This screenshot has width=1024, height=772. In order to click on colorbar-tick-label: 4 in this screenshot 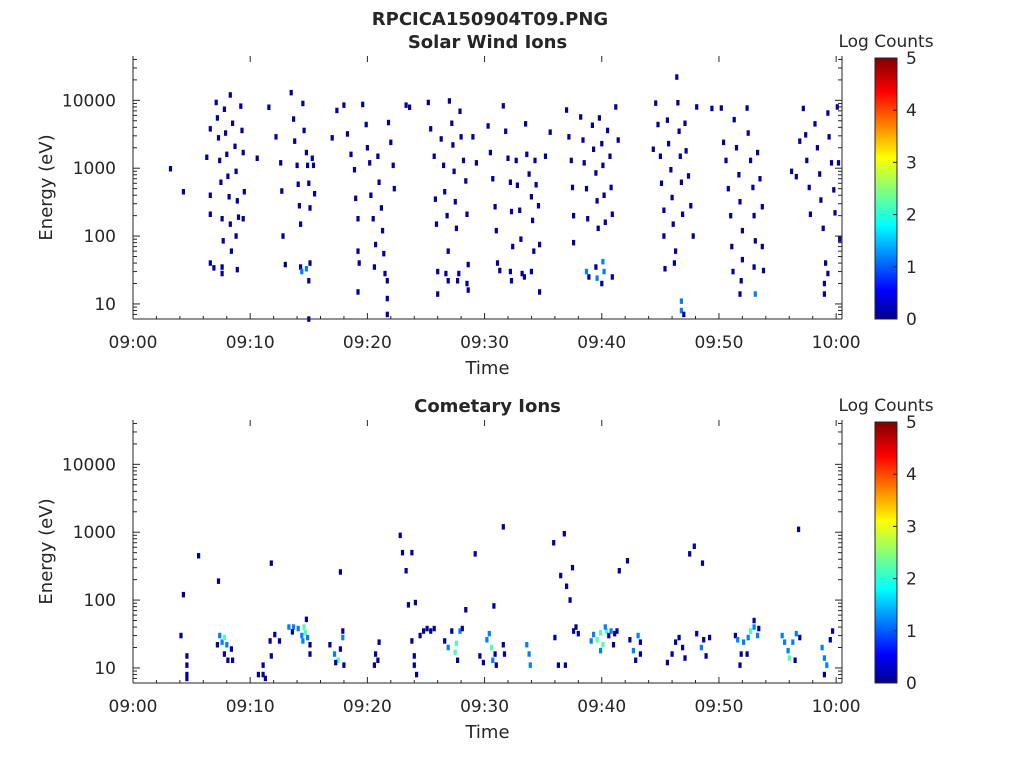, I will do `click(911, 111)`.